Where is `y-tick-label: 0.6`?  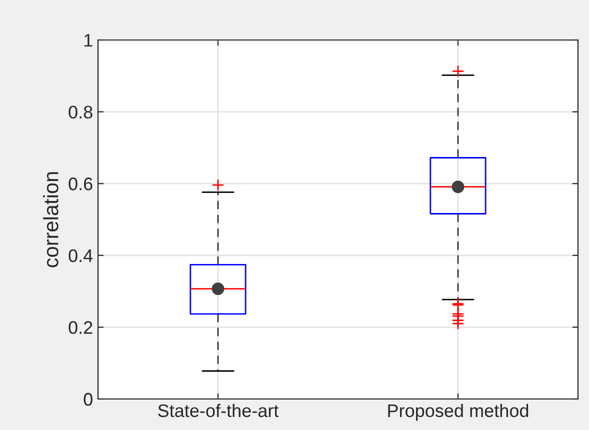 y-tick-label: 0.6 is located at coordinates (80, 184).